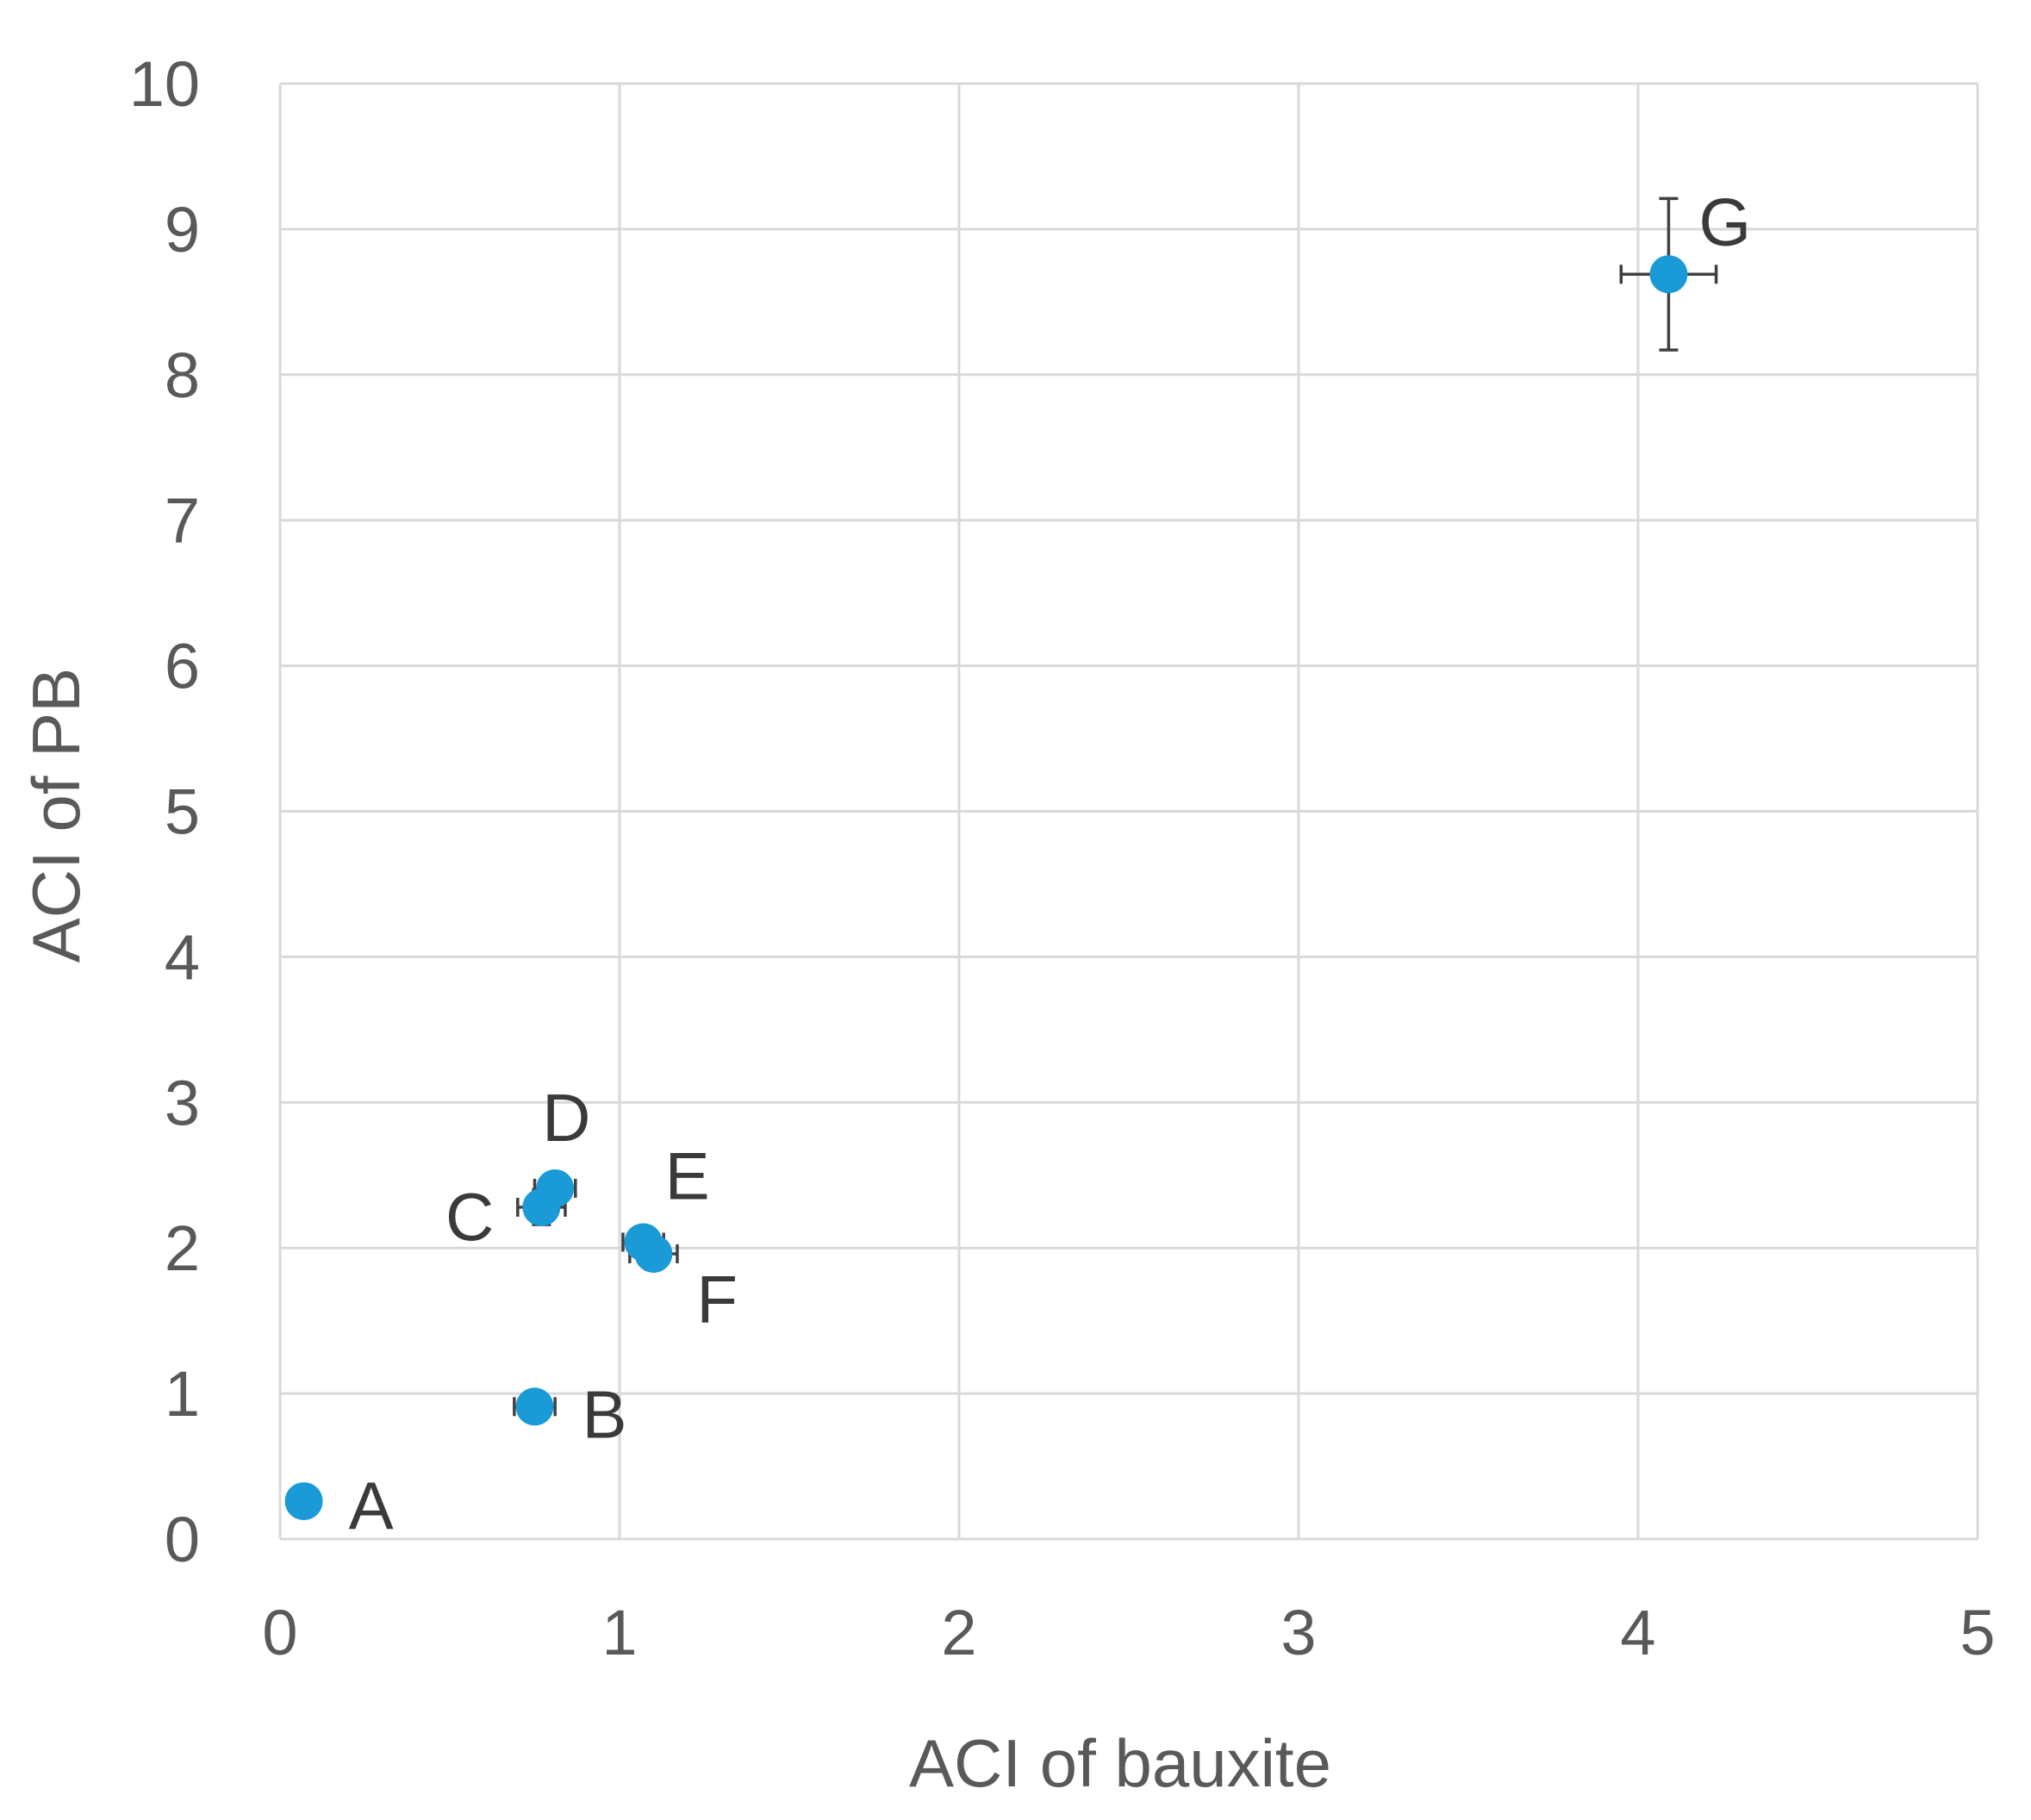 The height and width of the screenshot is (1820, 2031). What do you see at coordinates (182, 521) in the screenshot?
I see `y-tick-label: 7` at bounding box center [182, 521].